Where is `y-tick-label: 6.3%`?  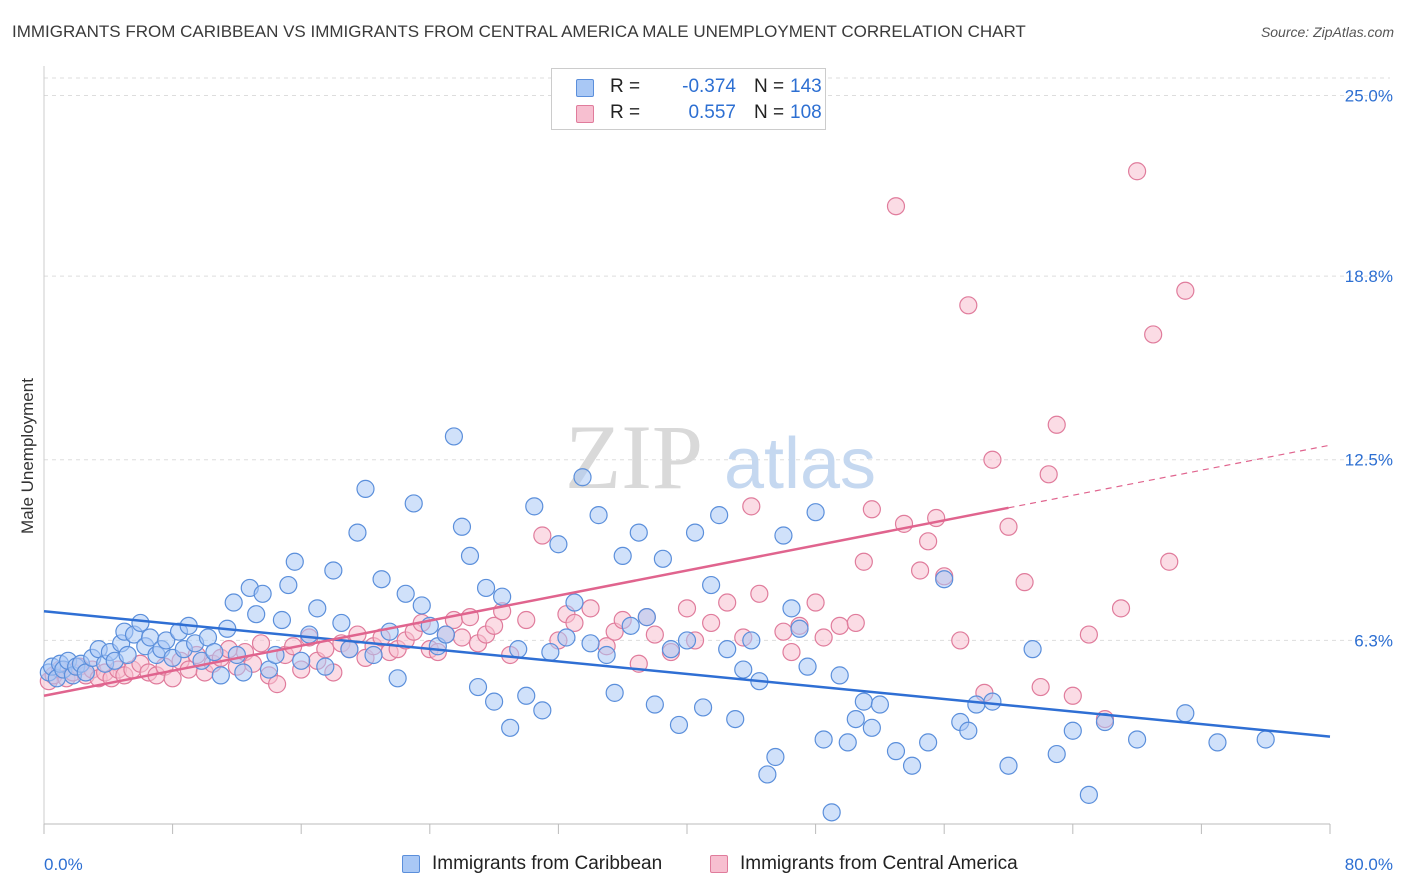
y-tick-label: 6.3% is located at coordinates (1373, 640).